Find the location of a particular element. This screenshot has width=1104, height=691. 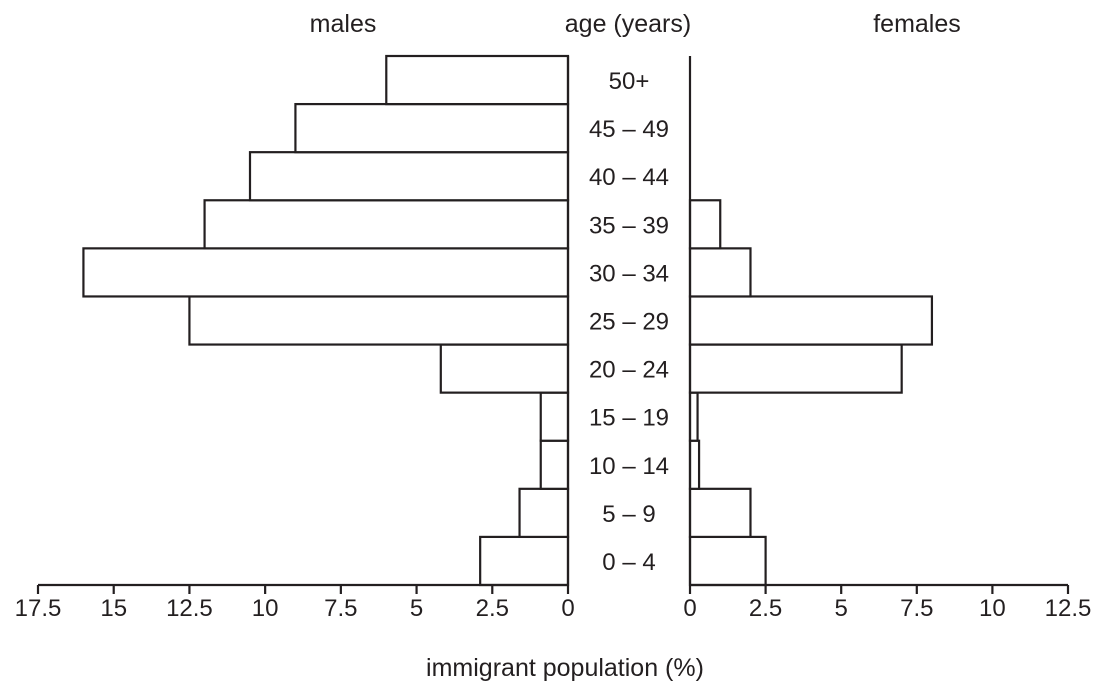

age-label-5–9: 5 – 9 is located at coordinates (628, 514).